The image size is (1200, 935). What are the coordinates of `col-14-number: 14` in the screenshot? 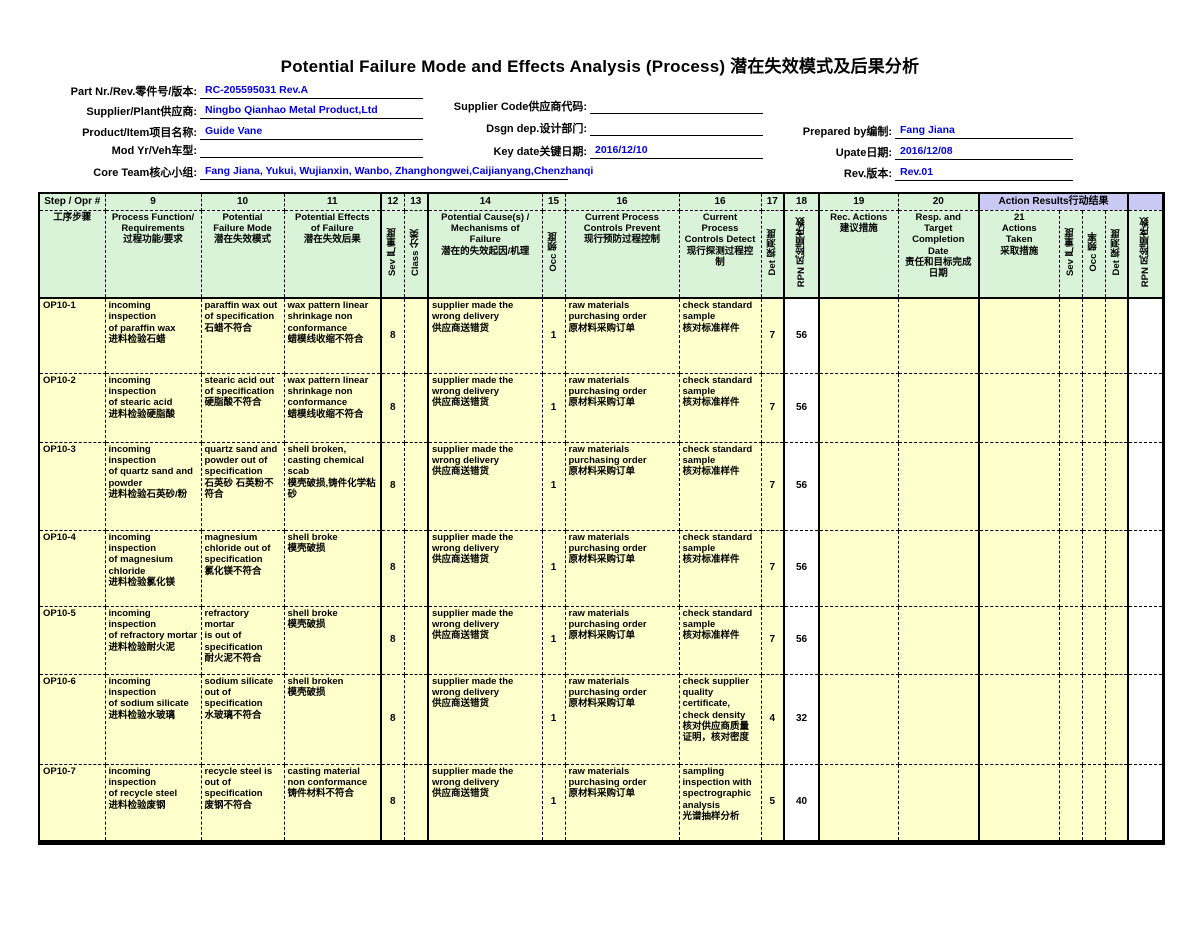 It's located at (485, 202).